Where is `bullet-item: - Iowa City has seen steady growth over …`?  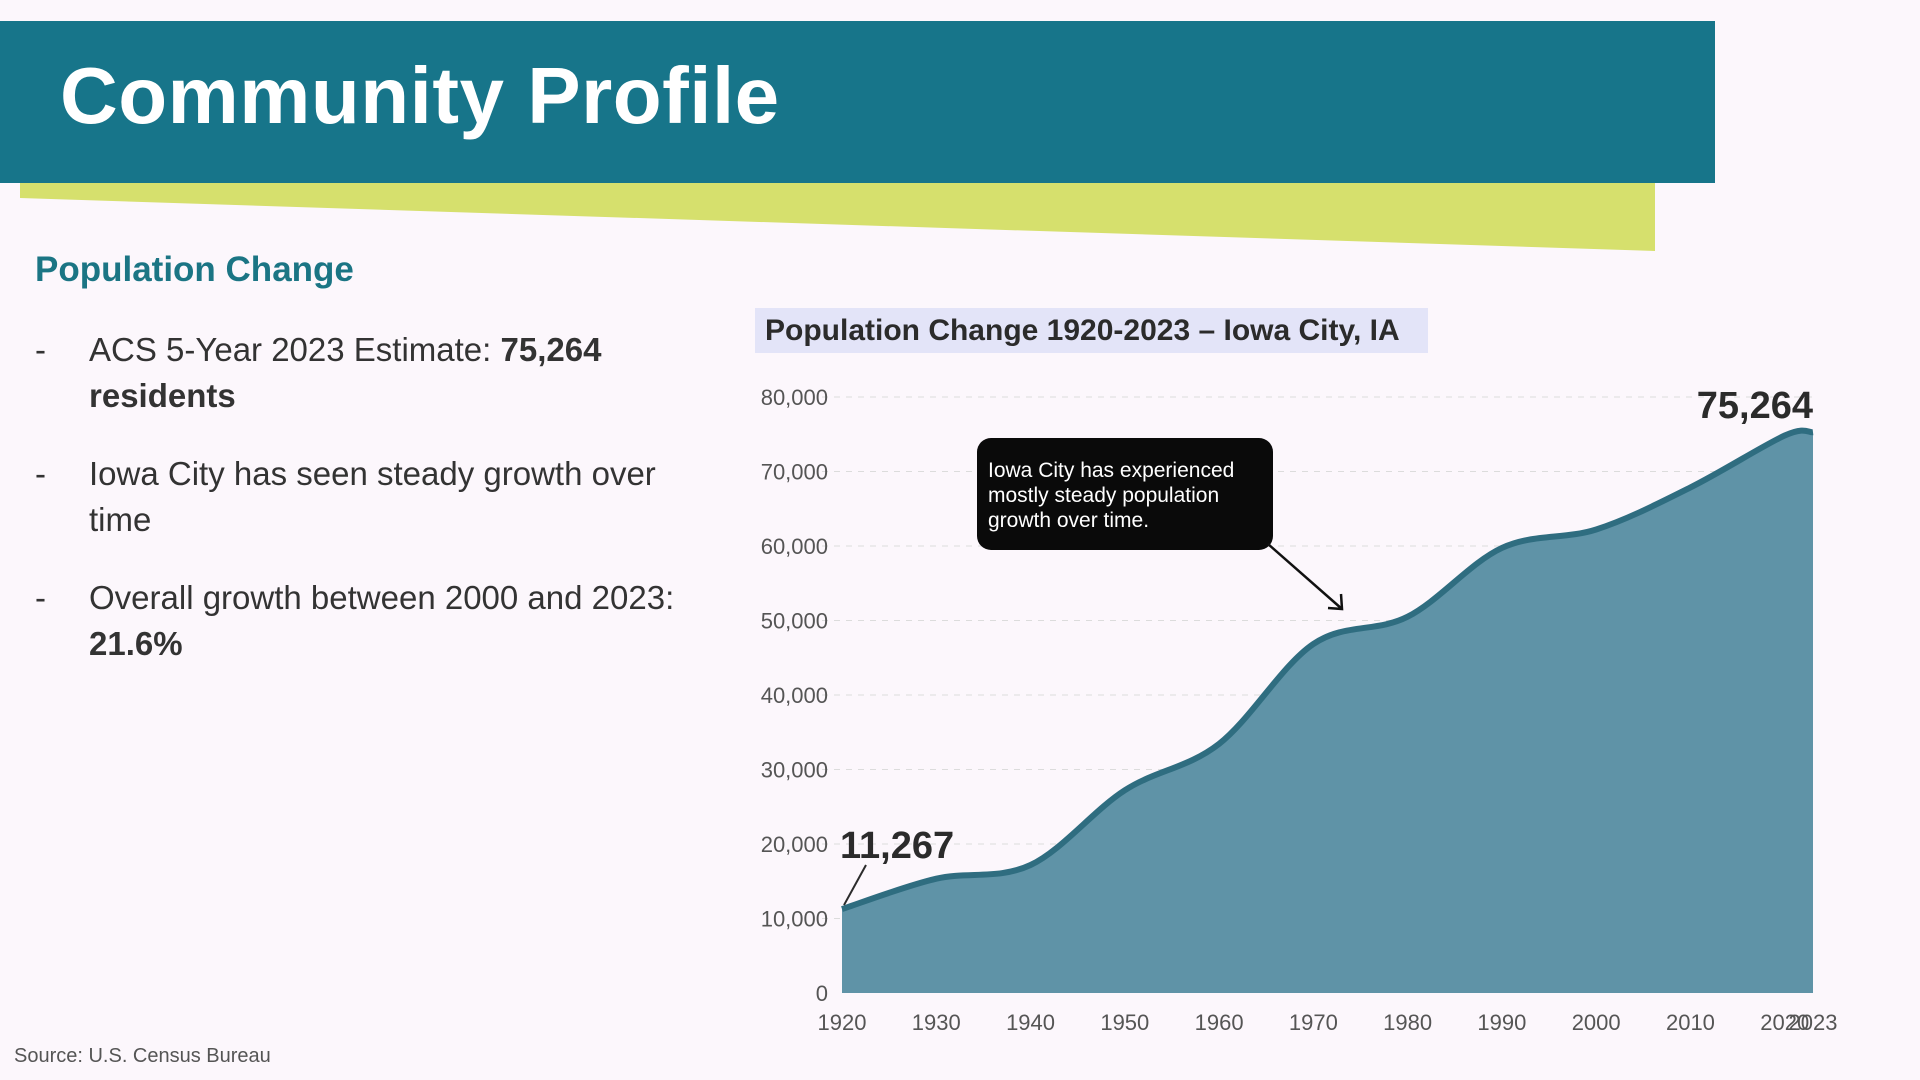
bullet-item: - Iowa City has seen steady growth over … is located at coordinates (375, 497).